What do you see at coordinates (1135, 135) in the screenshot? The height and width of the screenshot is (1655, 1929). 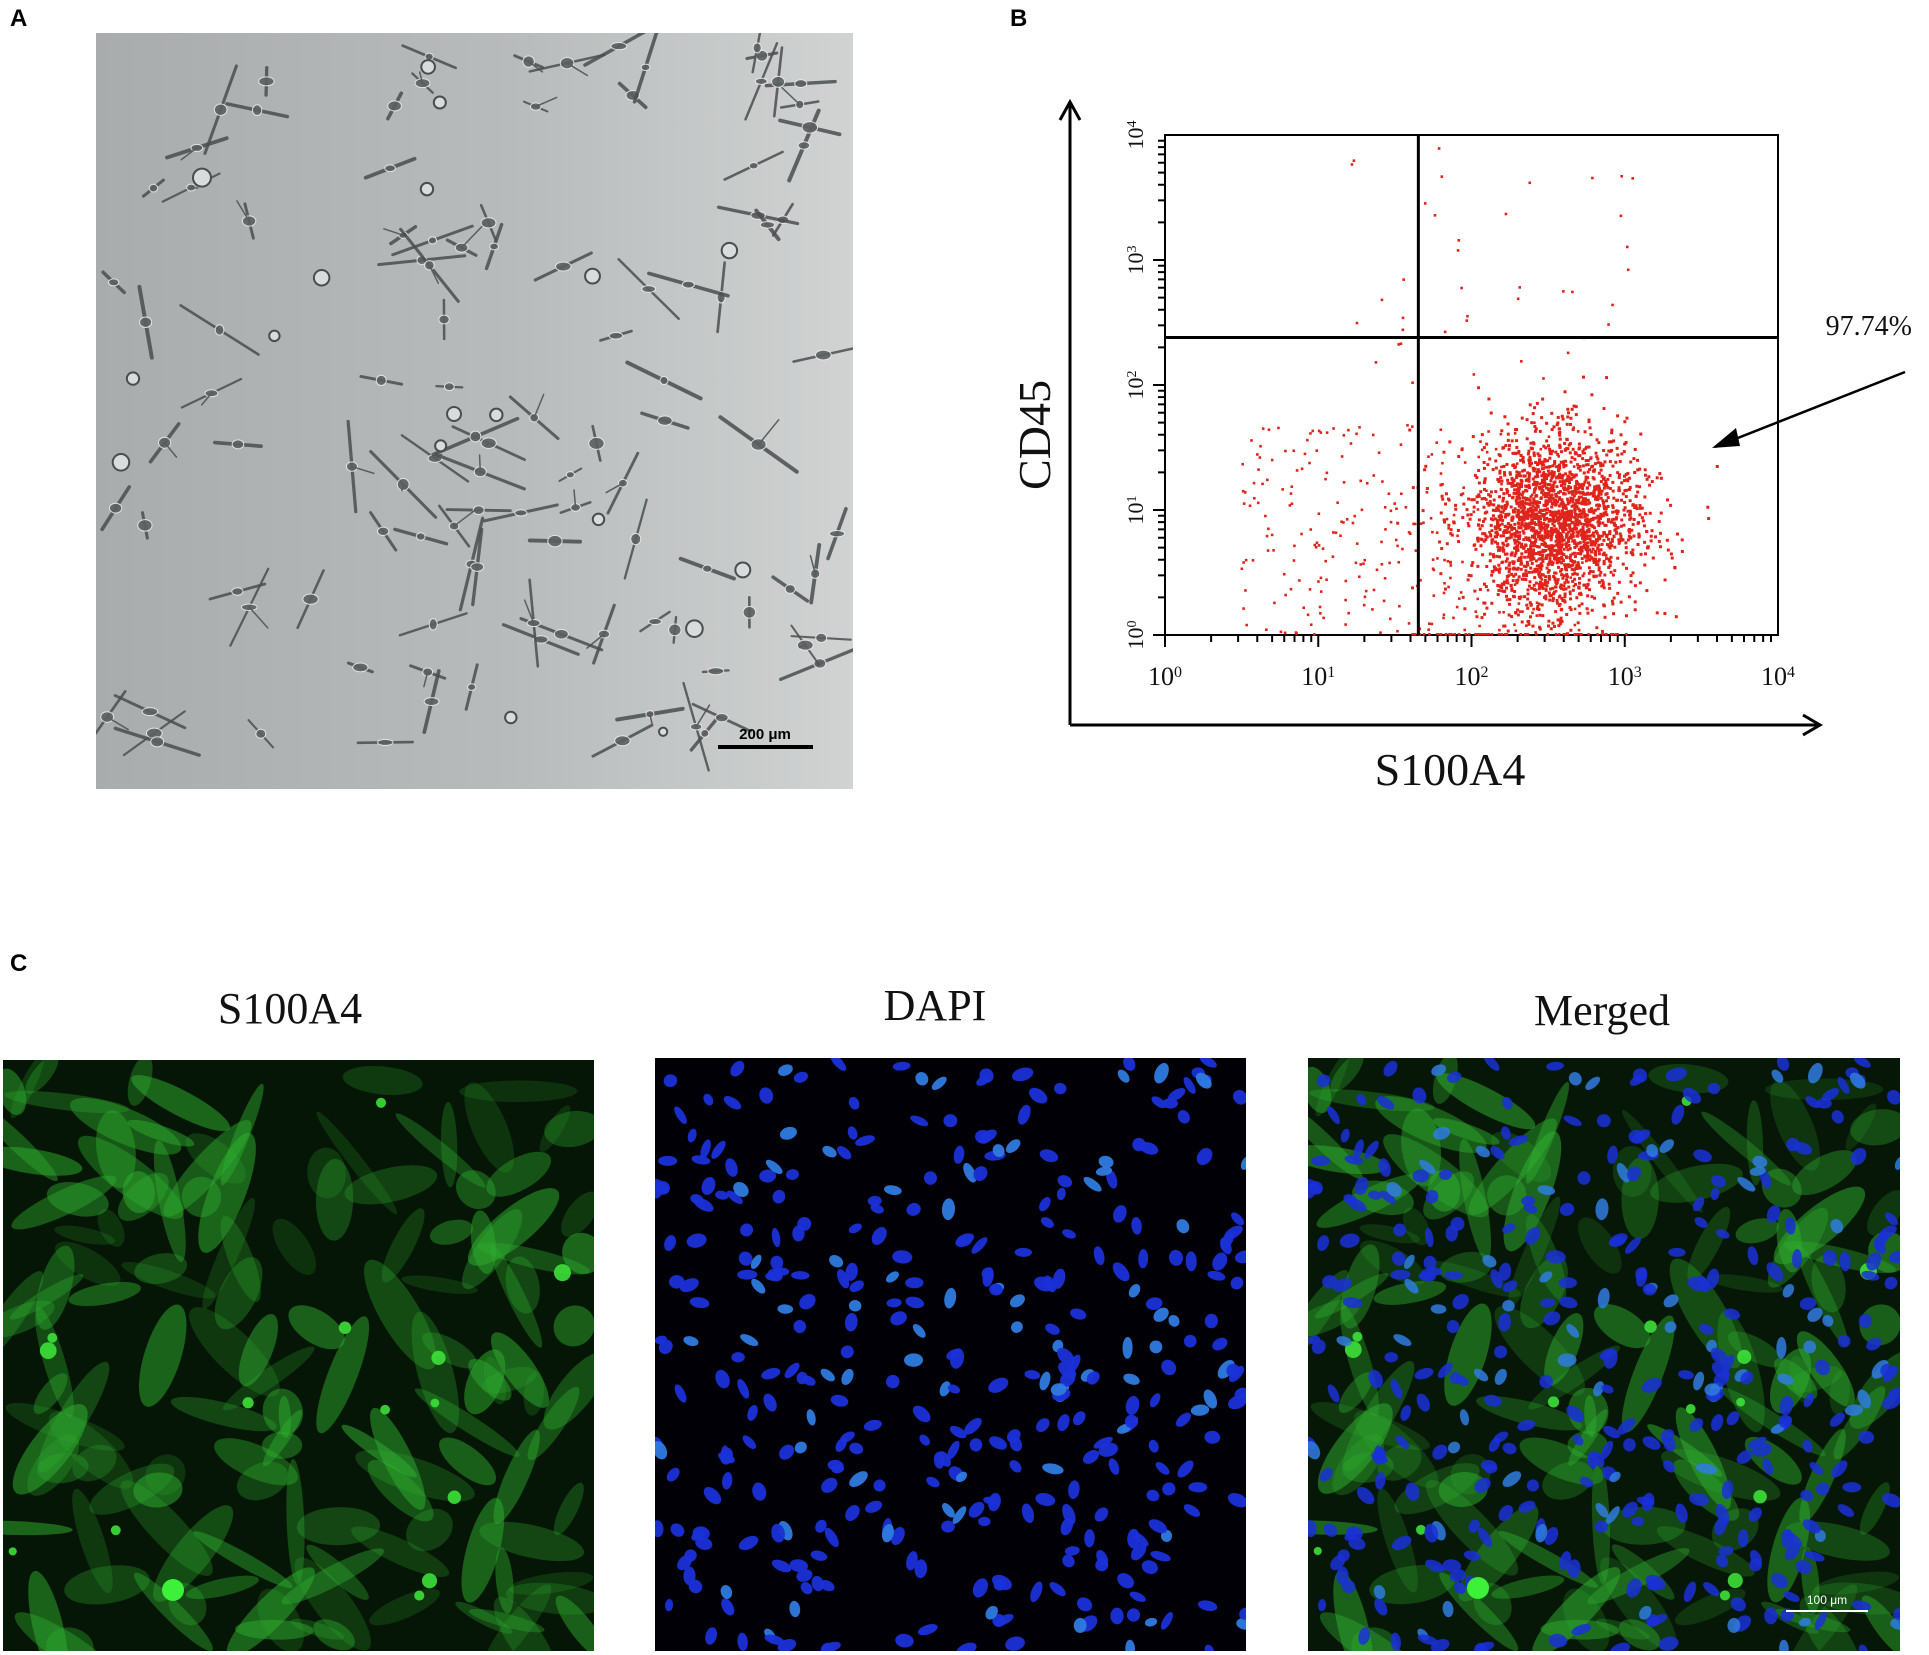 I see `y-tick-label: 10⁴` at bounding box center [1135, 135].